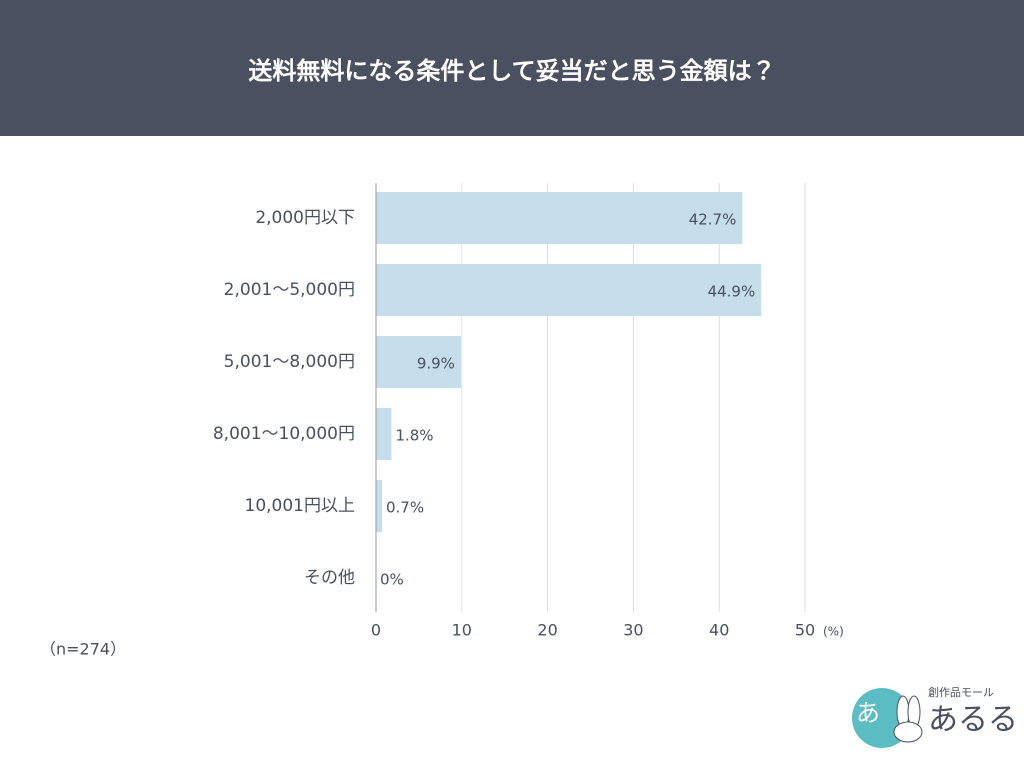 The height and width of the screenshot is (768, 1024). I want to click on value-label: 42.7%, so click(713, 220).